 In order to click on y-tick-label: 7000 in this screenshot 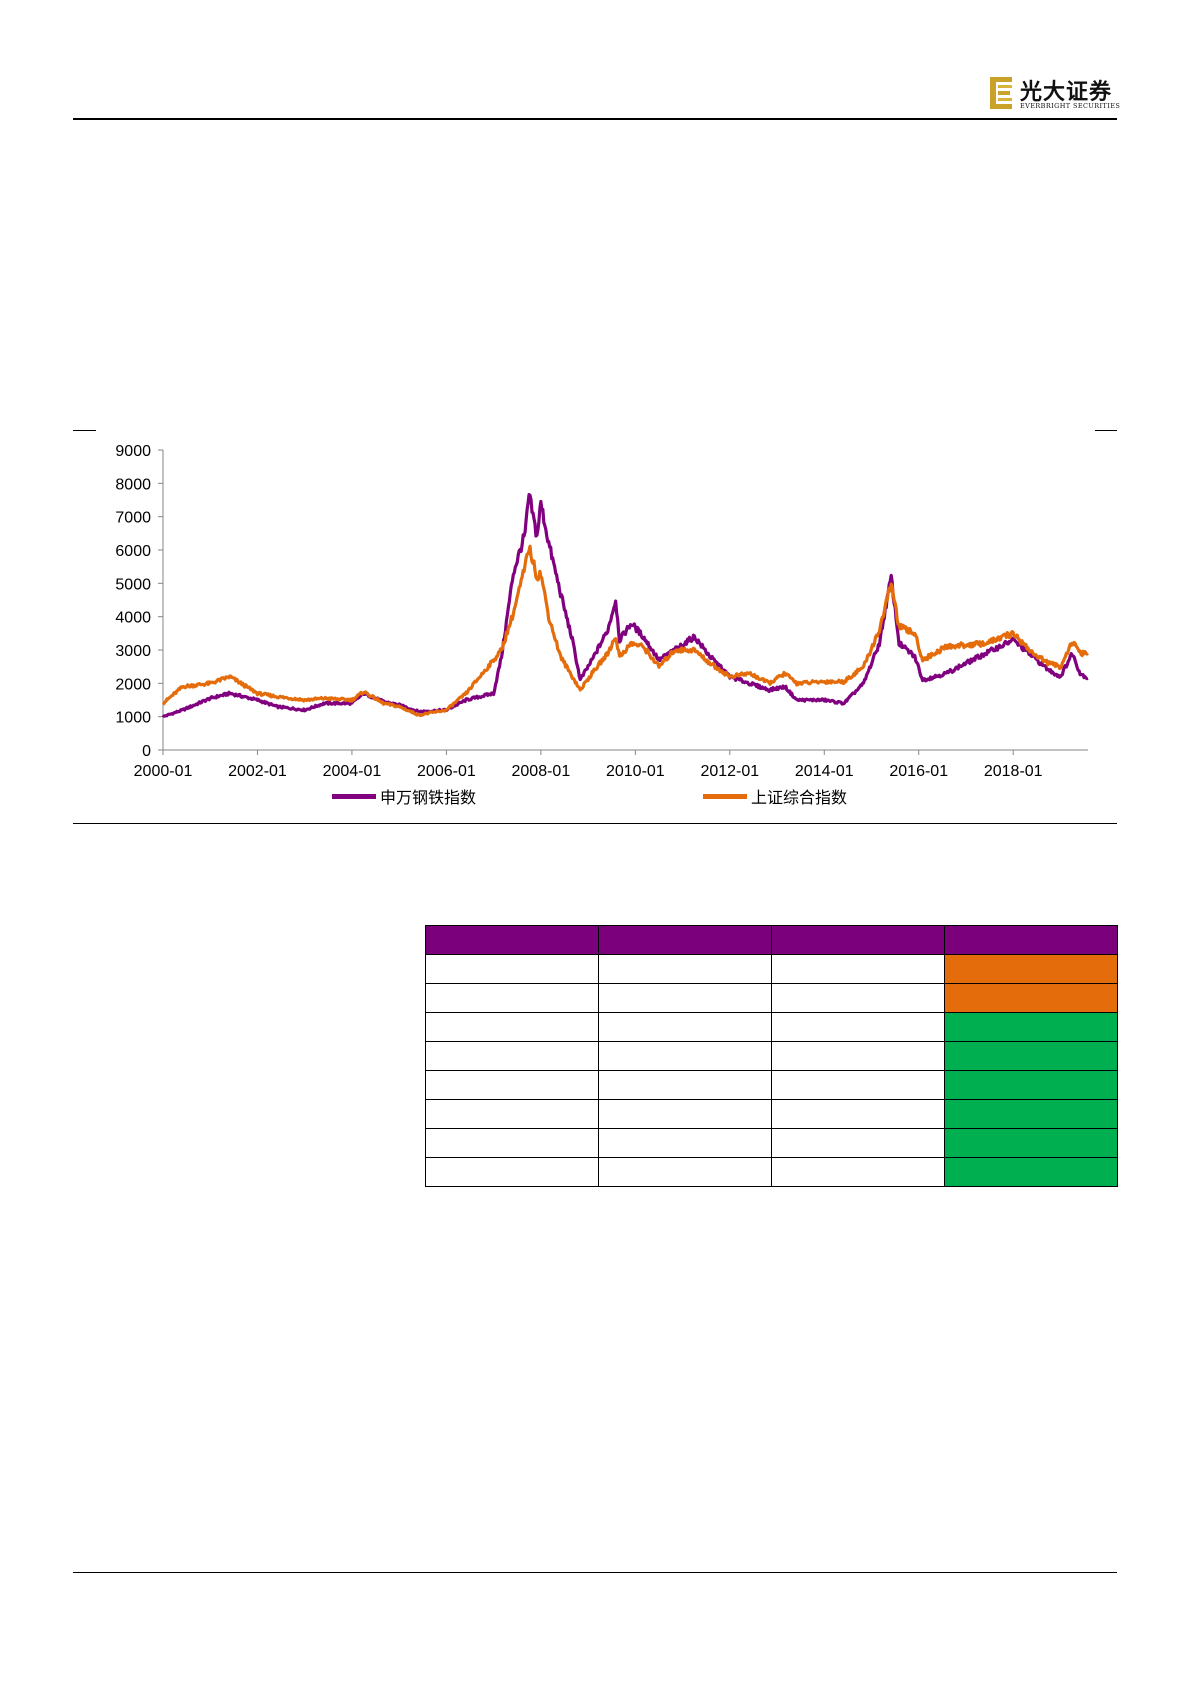, I will do `click(133, 518)`.